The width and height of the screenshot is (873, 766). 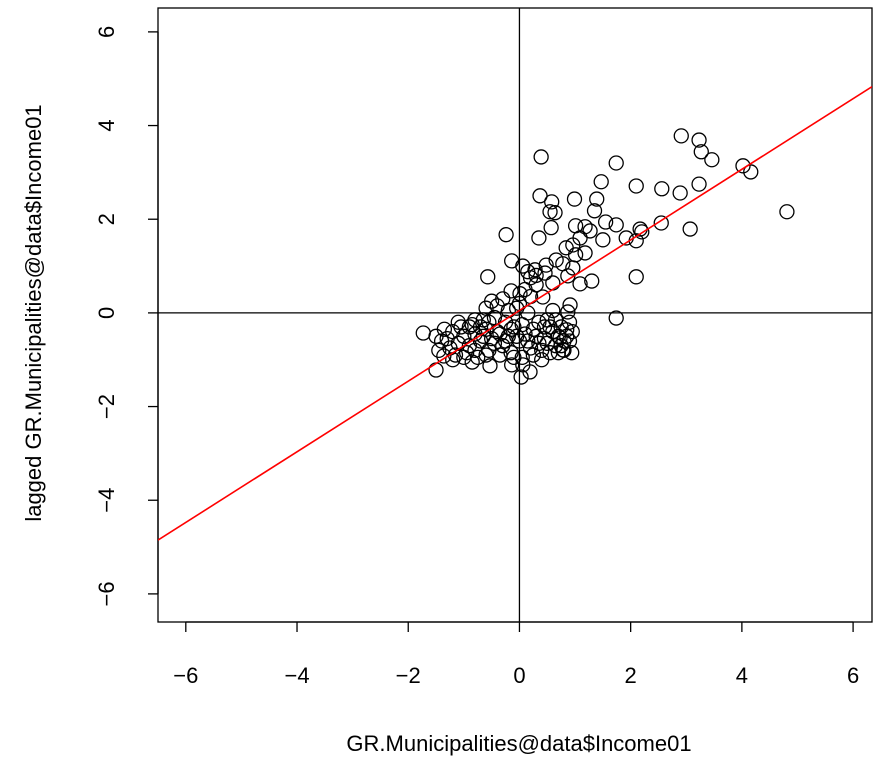 I want to click on y-tick-label: 6, so click(x=106, y=32).